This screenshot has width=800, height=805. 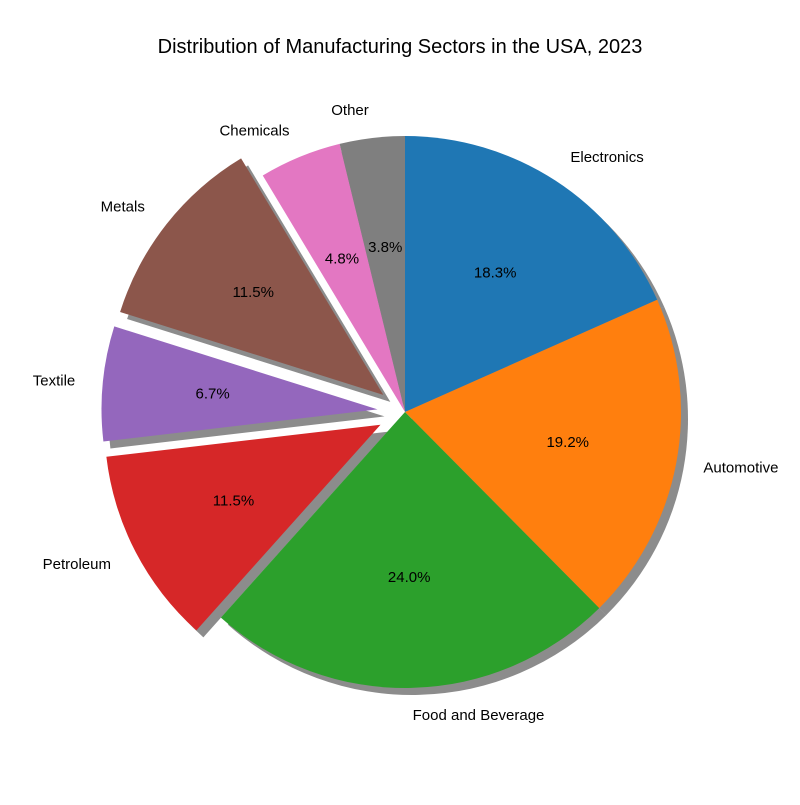 I want to click on slice-percent-automotive: 19.2%, so click(x=567, y=442).